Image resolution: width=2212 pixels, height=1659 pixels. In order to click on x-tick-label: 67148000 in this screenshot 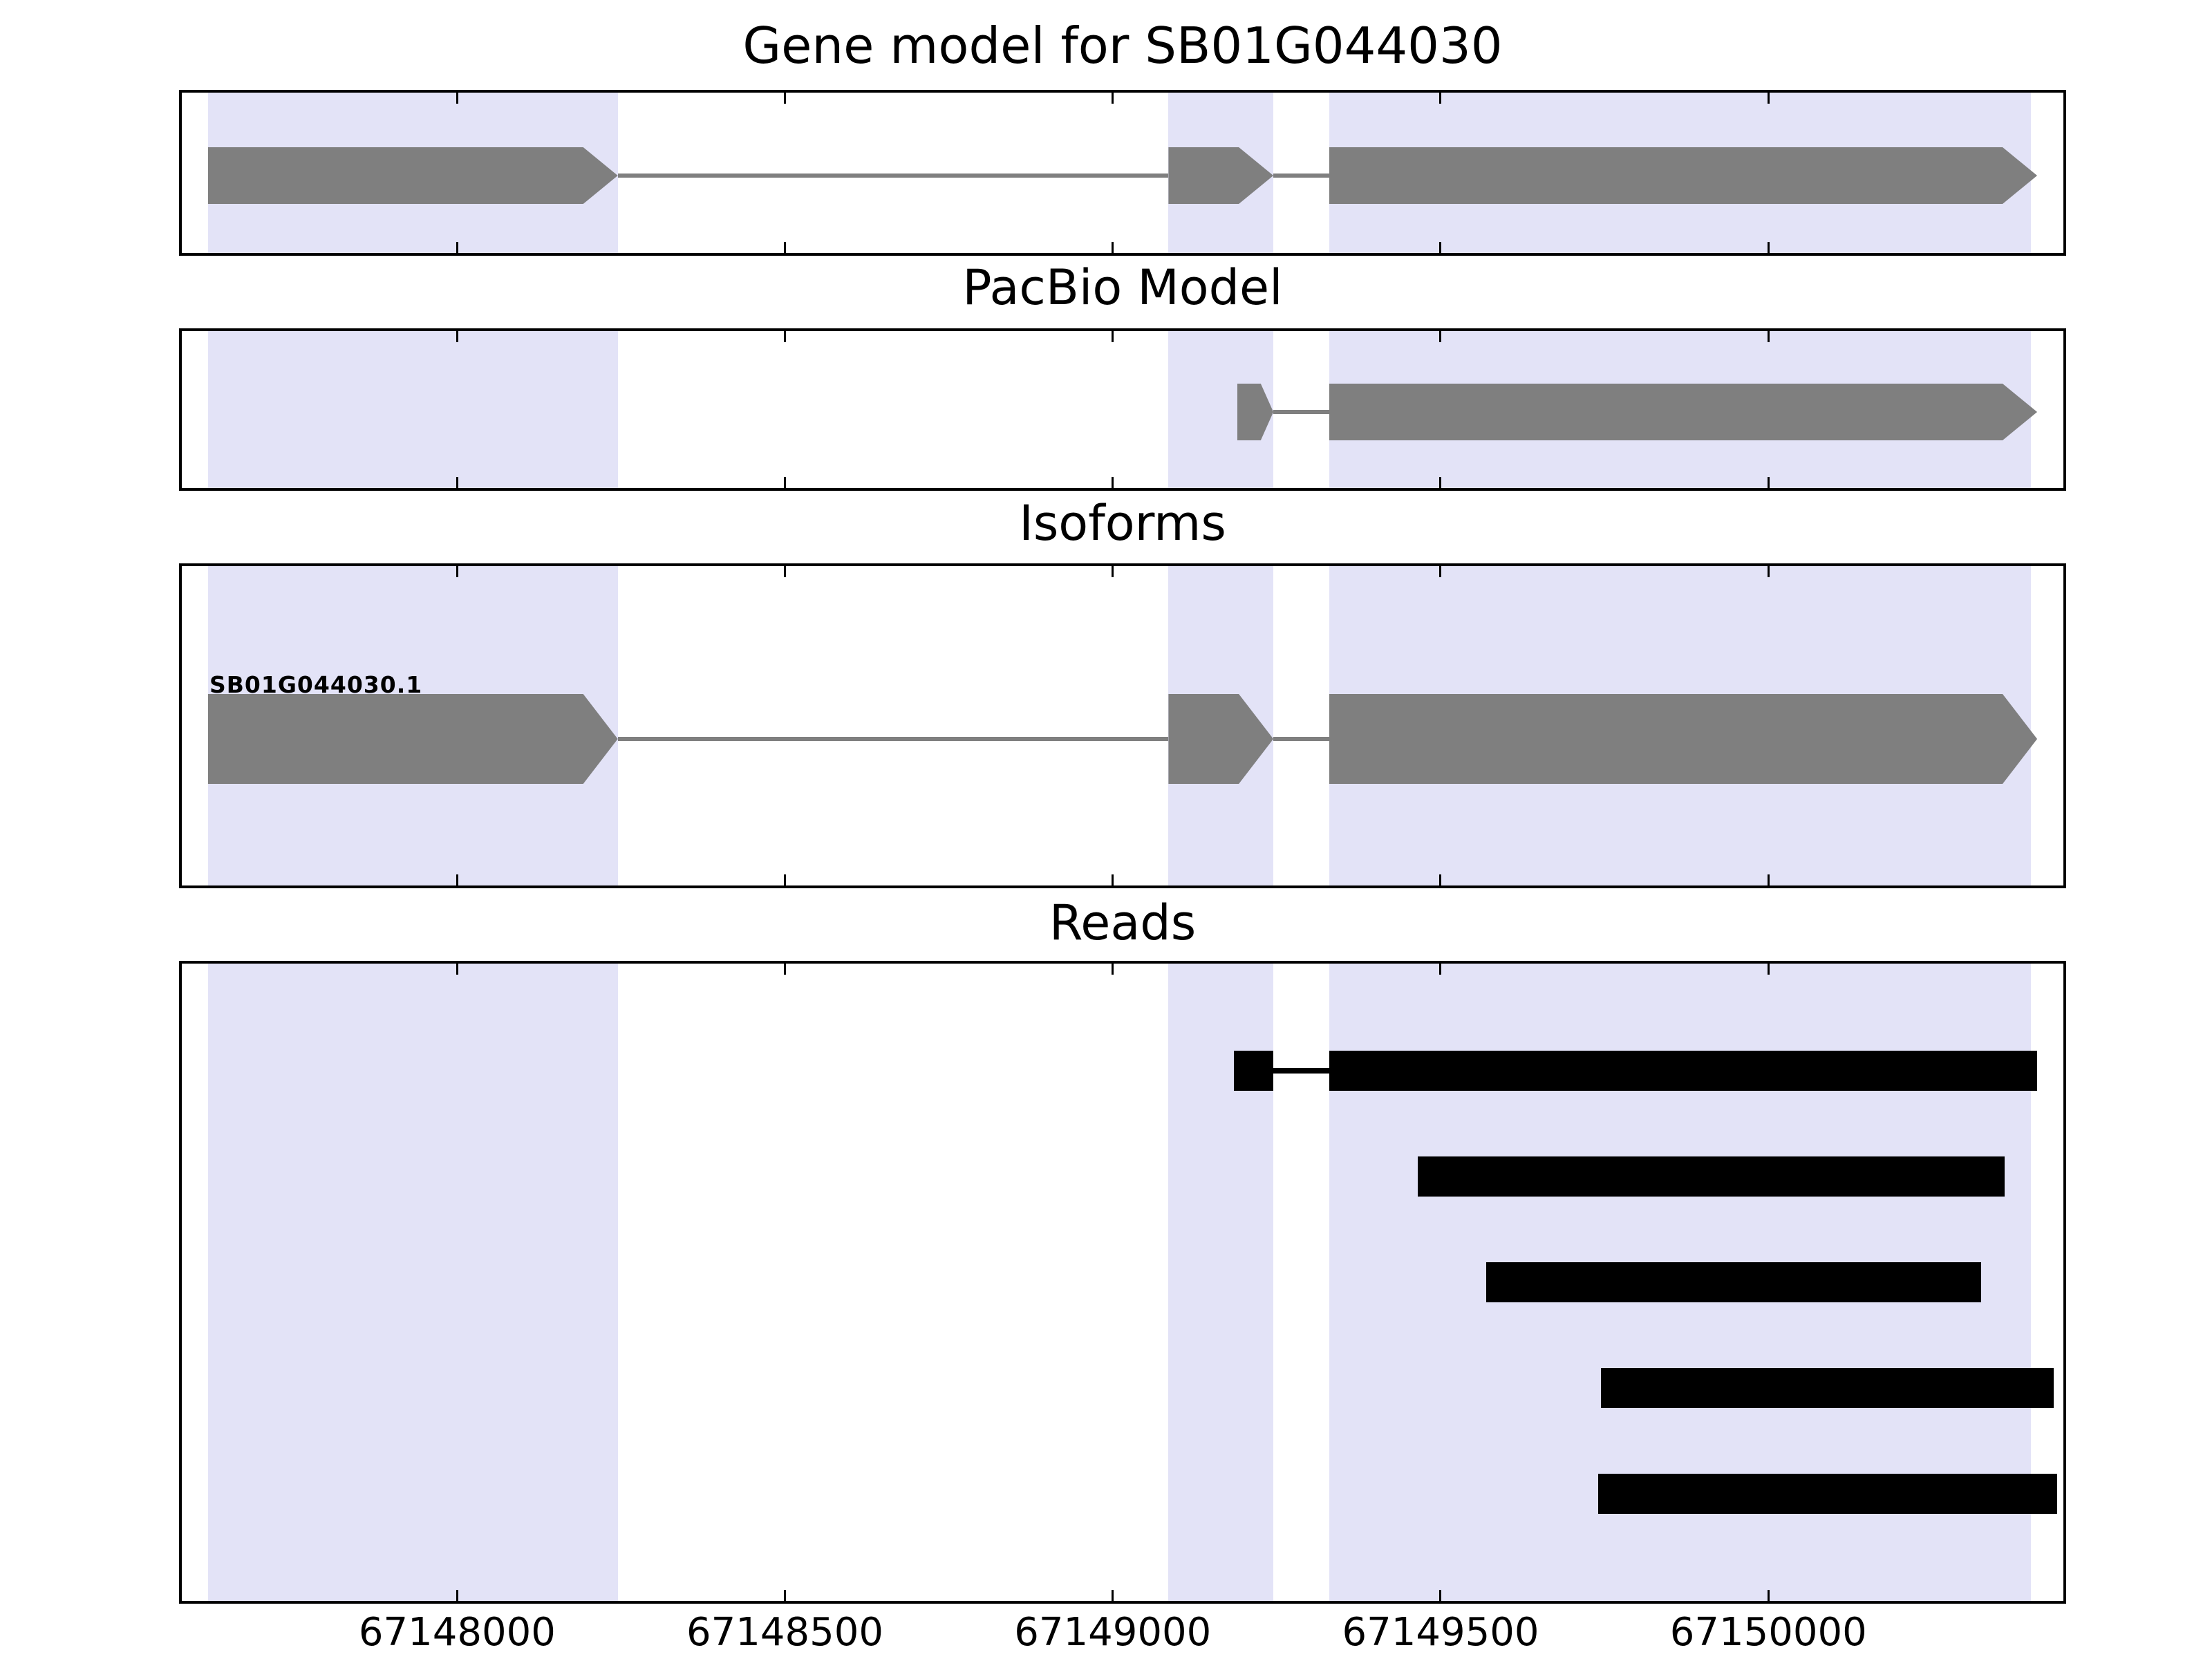, I will do `click(457, 1633)`.